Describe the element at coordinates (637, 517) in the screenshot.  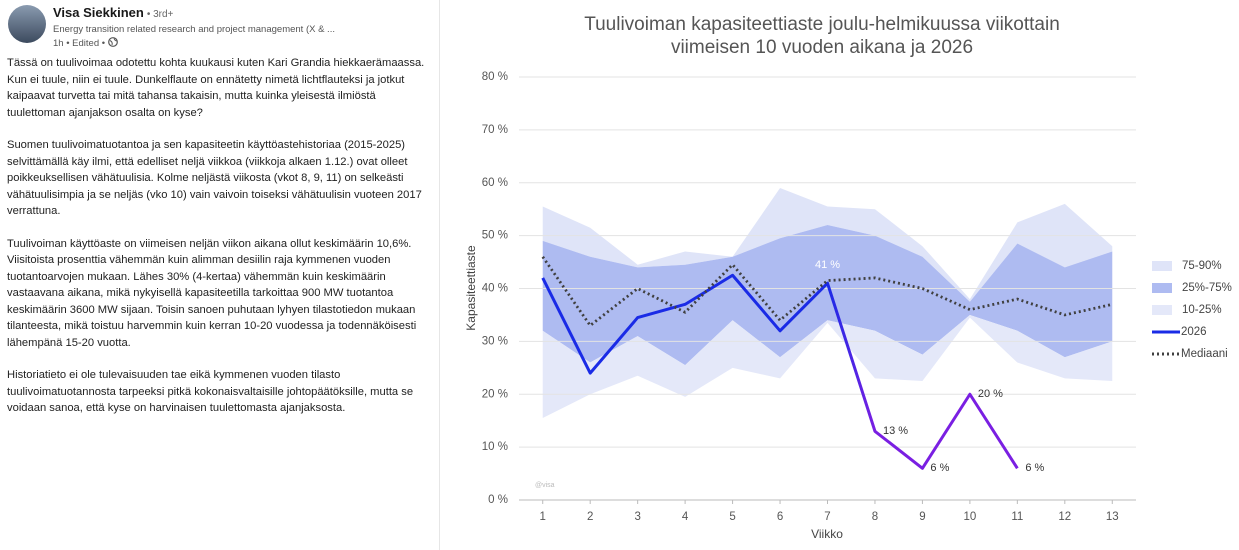
I see `x-tick-label: 3` at that location.